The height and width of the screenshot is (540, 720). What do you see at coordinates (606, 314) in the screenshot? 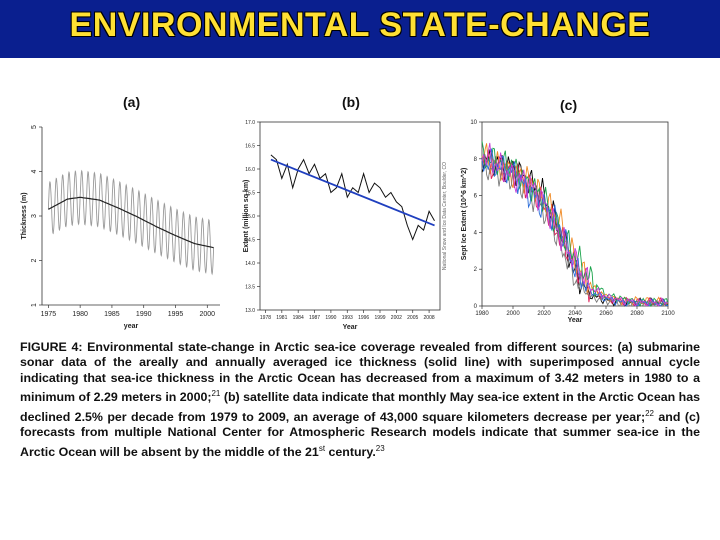
I see `x-tick-label: 2060` at bounding box center [606, 314].